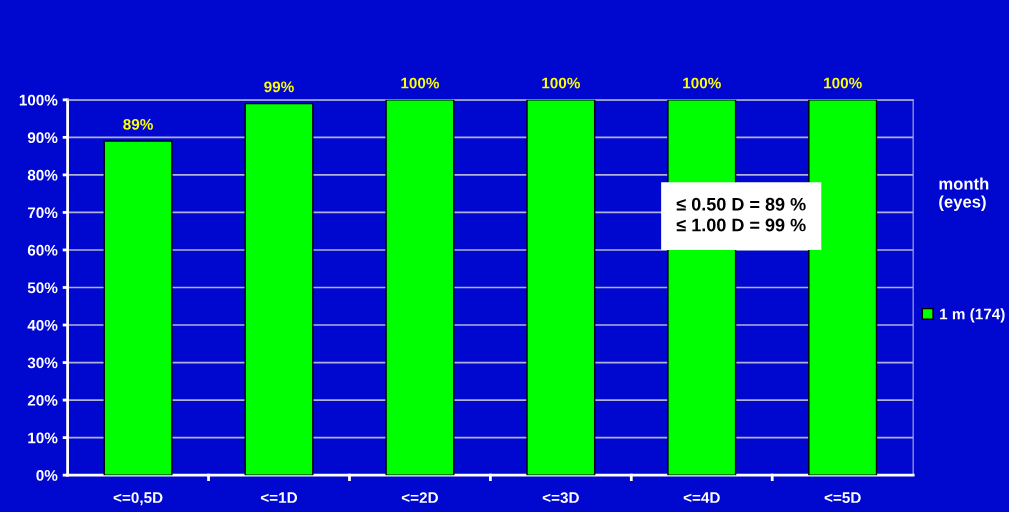  Describe the element at coordinates (42, 213) in the screenshot. I see `y-tick-label: 70%` at that location.